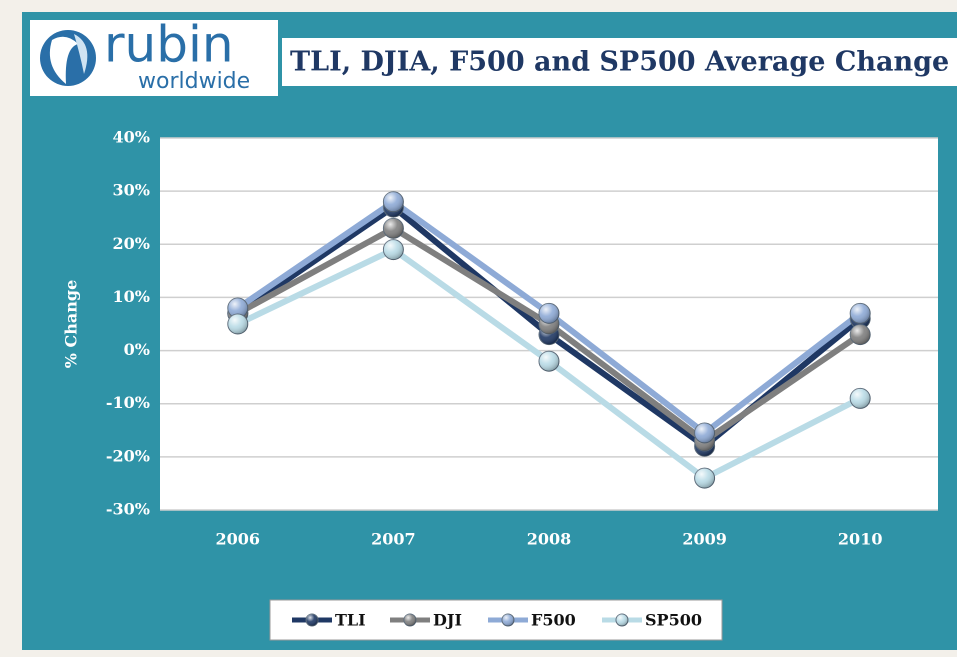  Describe the element at coordinates (447, 620) in the screenshot. I see `legend-label: DJI` at that location.